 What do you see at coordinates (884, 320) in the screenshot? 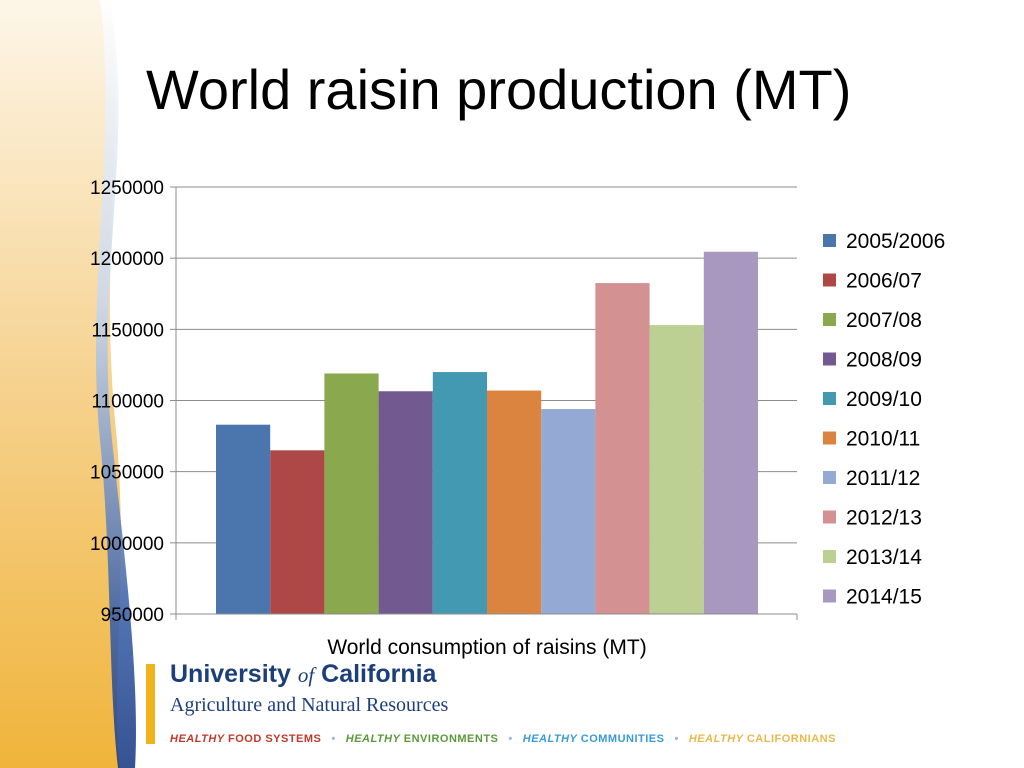
I see `legend-label: 2007/08` at bounding box center [884, 320].